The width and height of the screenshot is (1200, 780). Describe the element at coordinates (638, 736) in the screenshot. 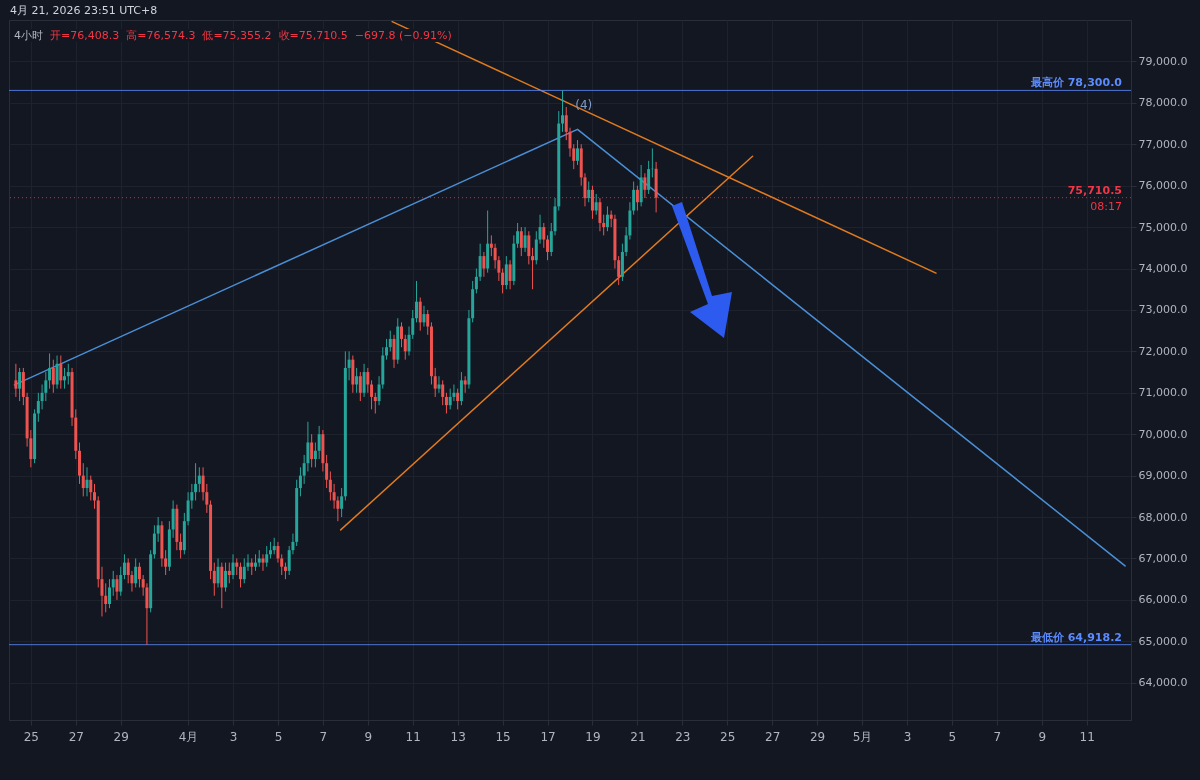

I see `x-tick-label: 21` at that location.